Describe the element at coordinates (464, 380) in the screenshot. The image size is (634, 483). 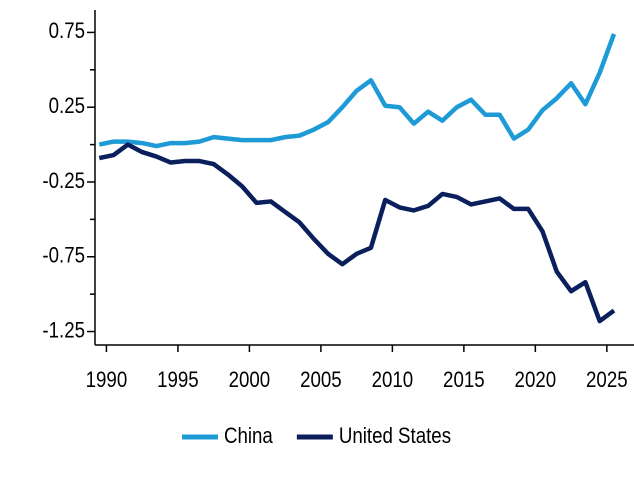
I see `x-tick-label: 2015` at that location.